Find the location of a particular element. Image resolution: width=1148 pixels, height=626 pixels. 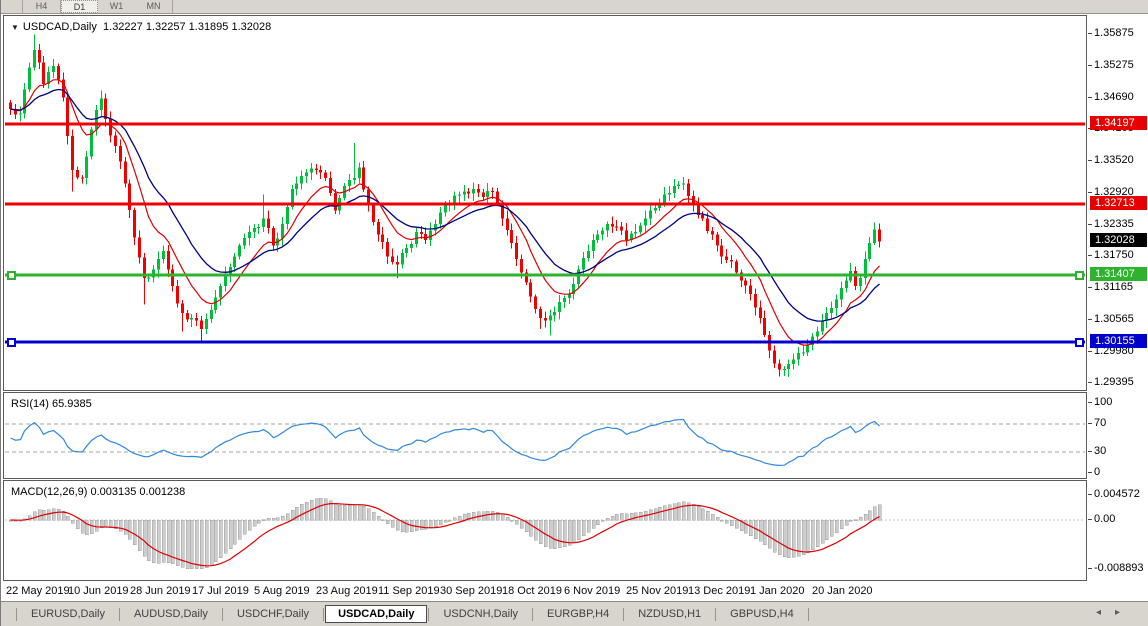

date-label: 1 Jan 2020 is located at coordinates (777, 591).